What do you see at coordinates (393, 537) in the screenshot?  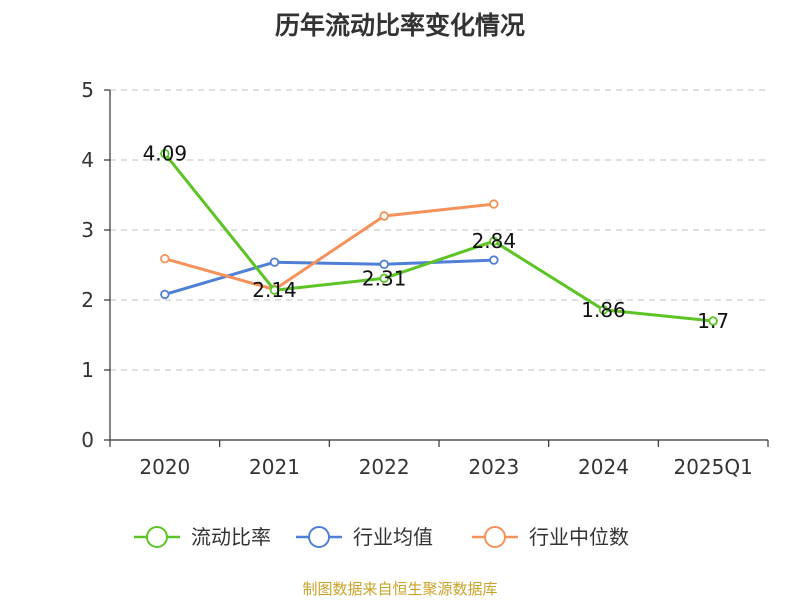 I see `legend-label: 行业均值` at bounding box center [393, 537].